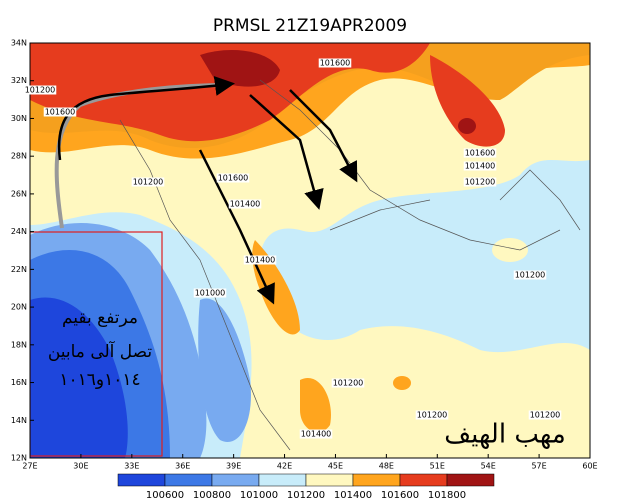 Image resolution: width=619 pixels, height=502 pixels. Describe the element at coordinates (224, 370) in the screenshot. I see `field-blue-red-sea` at that location.